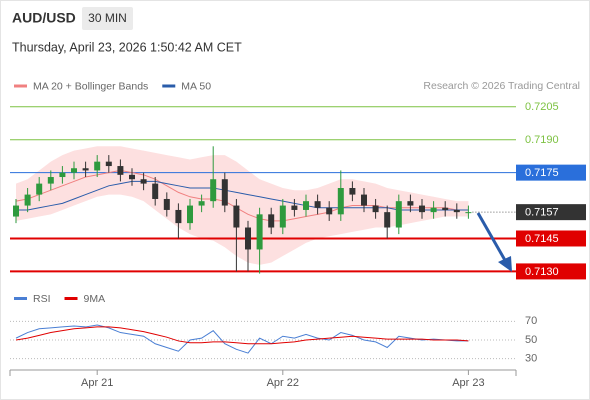 The image size is (590, 400). Describe the element at coordinates (542, 213) in the screenshot. I see `last-price-label: 0.7157` at that location.